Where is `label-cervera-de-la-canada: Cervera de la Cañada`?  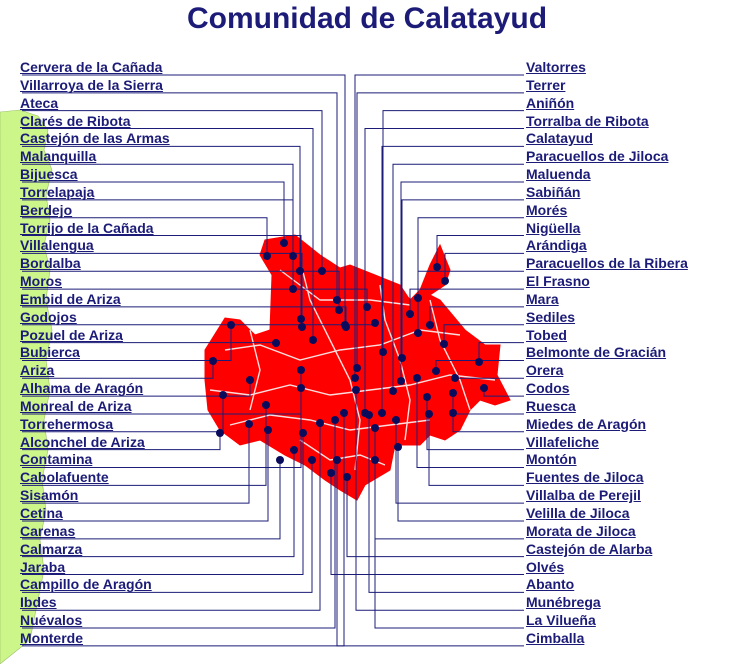
label-cervera-de-la-canada: Cervera de la Cañada is located at coordinates (91, 67).